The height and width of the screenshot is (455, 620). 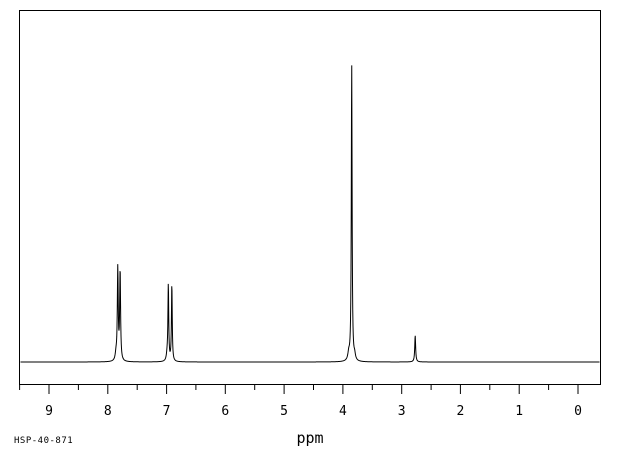 What do you see at coordinates (313, 411) in the screenshot?
I see `axis-tick-label-group: 9 8 7 6 5 4 3 2 1 0` at bounding box center [313, 411].